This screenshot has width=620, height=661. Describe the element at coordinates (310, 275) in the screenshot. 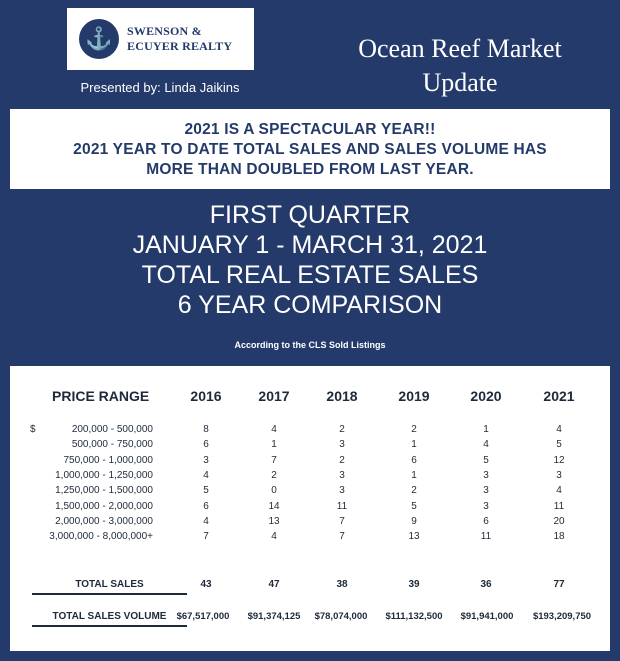

I see `headline-line: TOTAL REAL ESTATE SALES` at that location.